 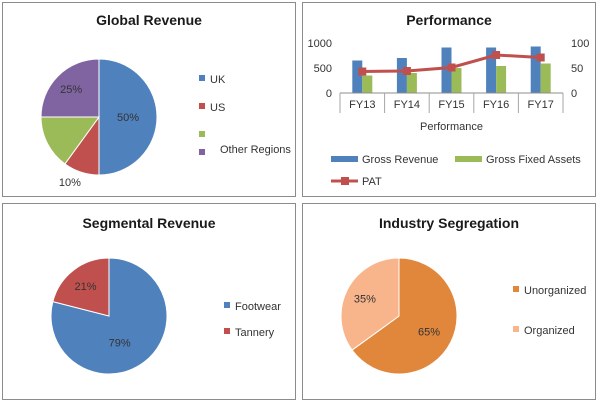 I want to click on data-label: 65%, so click(x=429, y=332).